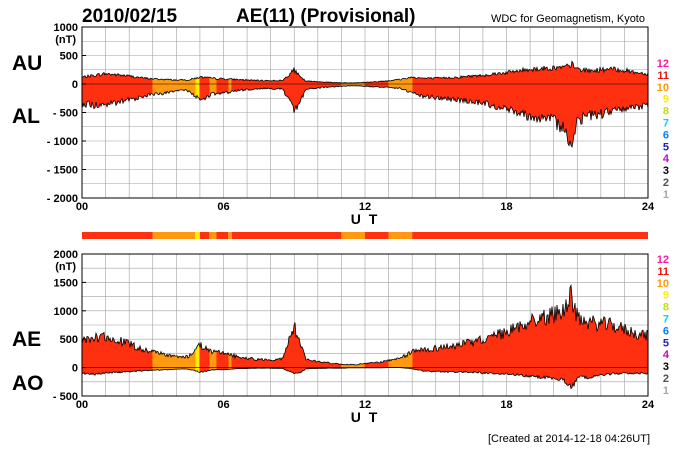 The image size is (700, 450). I want to click on ae-ao-x-tick-label: 18, so click(506, 405).